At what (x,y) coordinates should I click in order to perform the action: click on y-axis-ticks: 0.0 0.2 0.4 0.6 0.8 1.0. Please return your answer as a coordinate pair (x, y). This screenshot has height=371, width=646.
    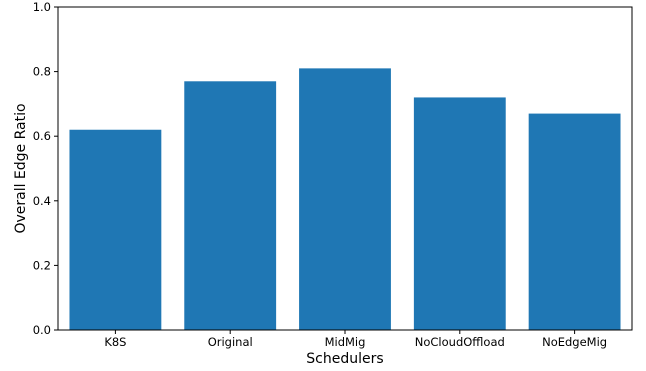
    Looking at the image, I should click on (45, 168).